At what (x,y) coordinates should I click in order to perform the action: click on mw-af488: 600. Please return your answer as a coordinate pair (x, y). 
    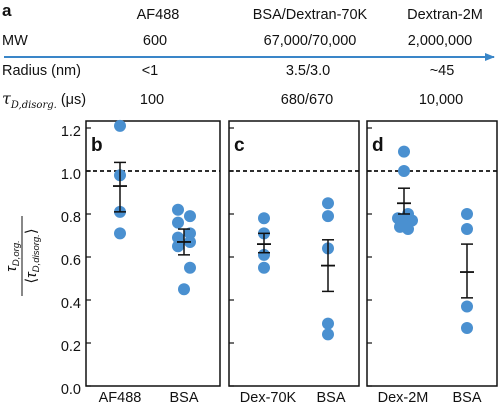
    Looking at the image, I should click on (155, 41).